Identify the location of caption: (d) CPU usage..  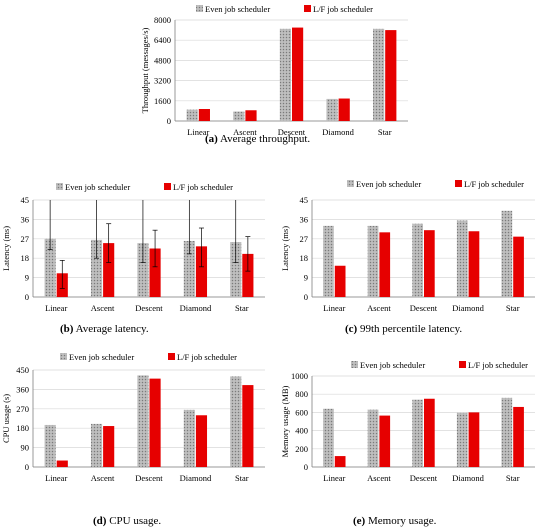
(127, 521).